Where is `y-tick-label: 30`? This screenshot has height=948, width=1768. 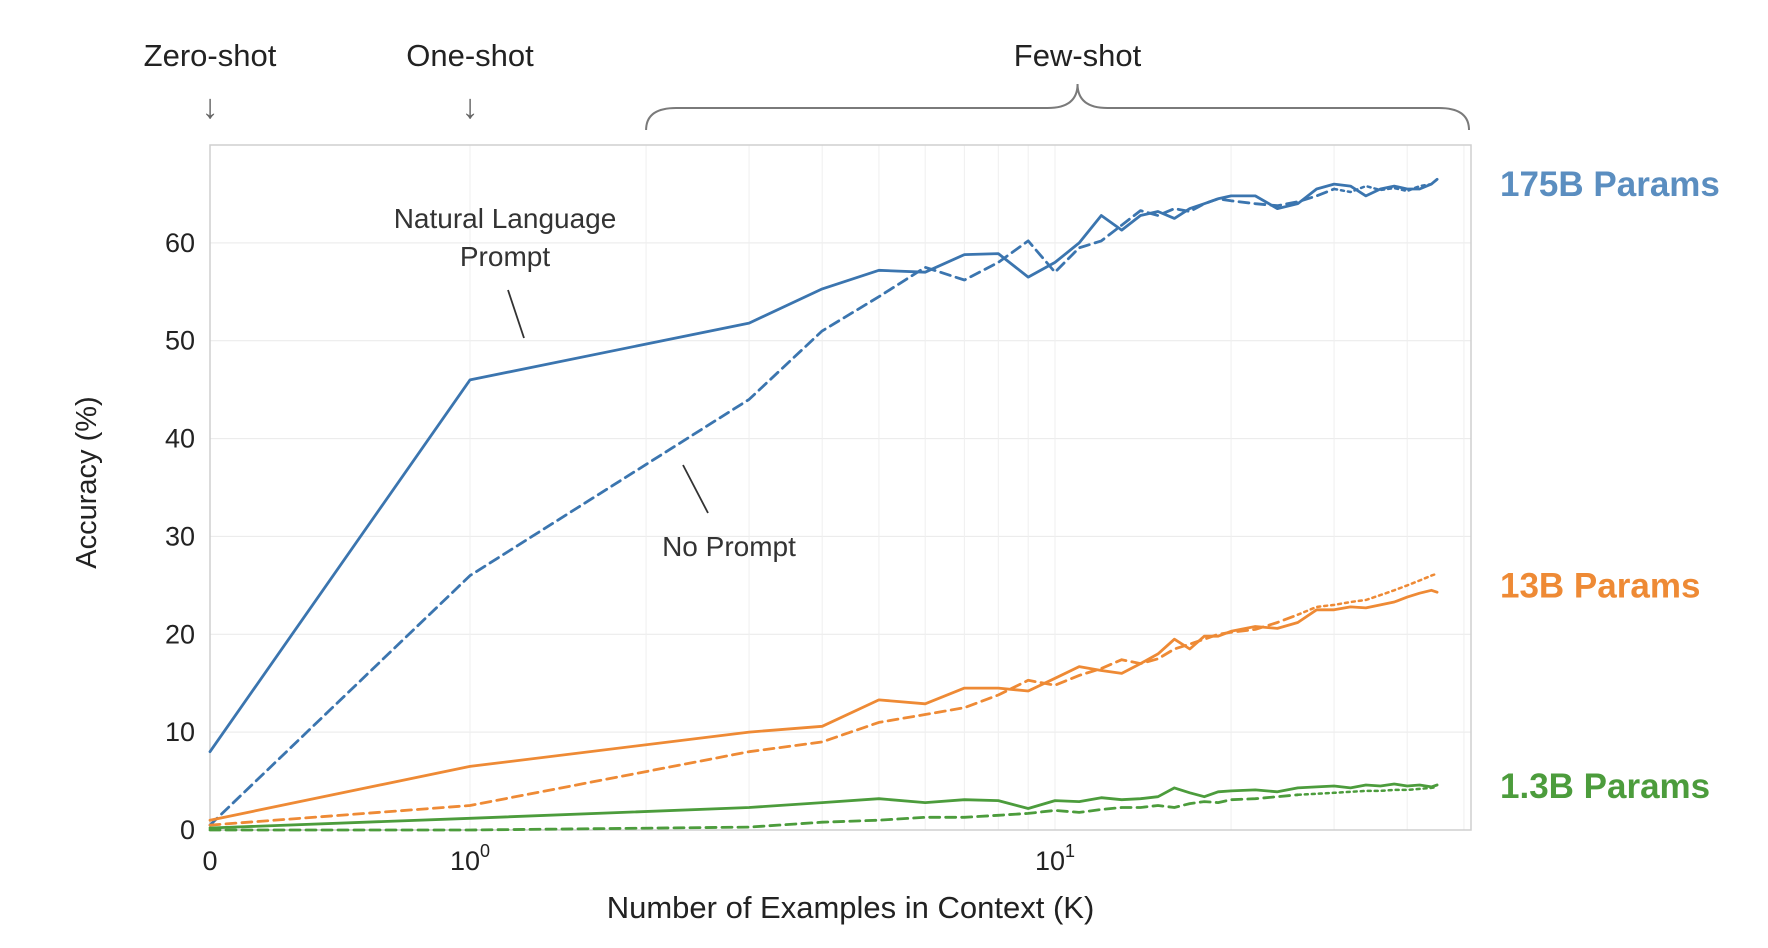 y-tick-label: 30 is located at coordinates (180, 536).